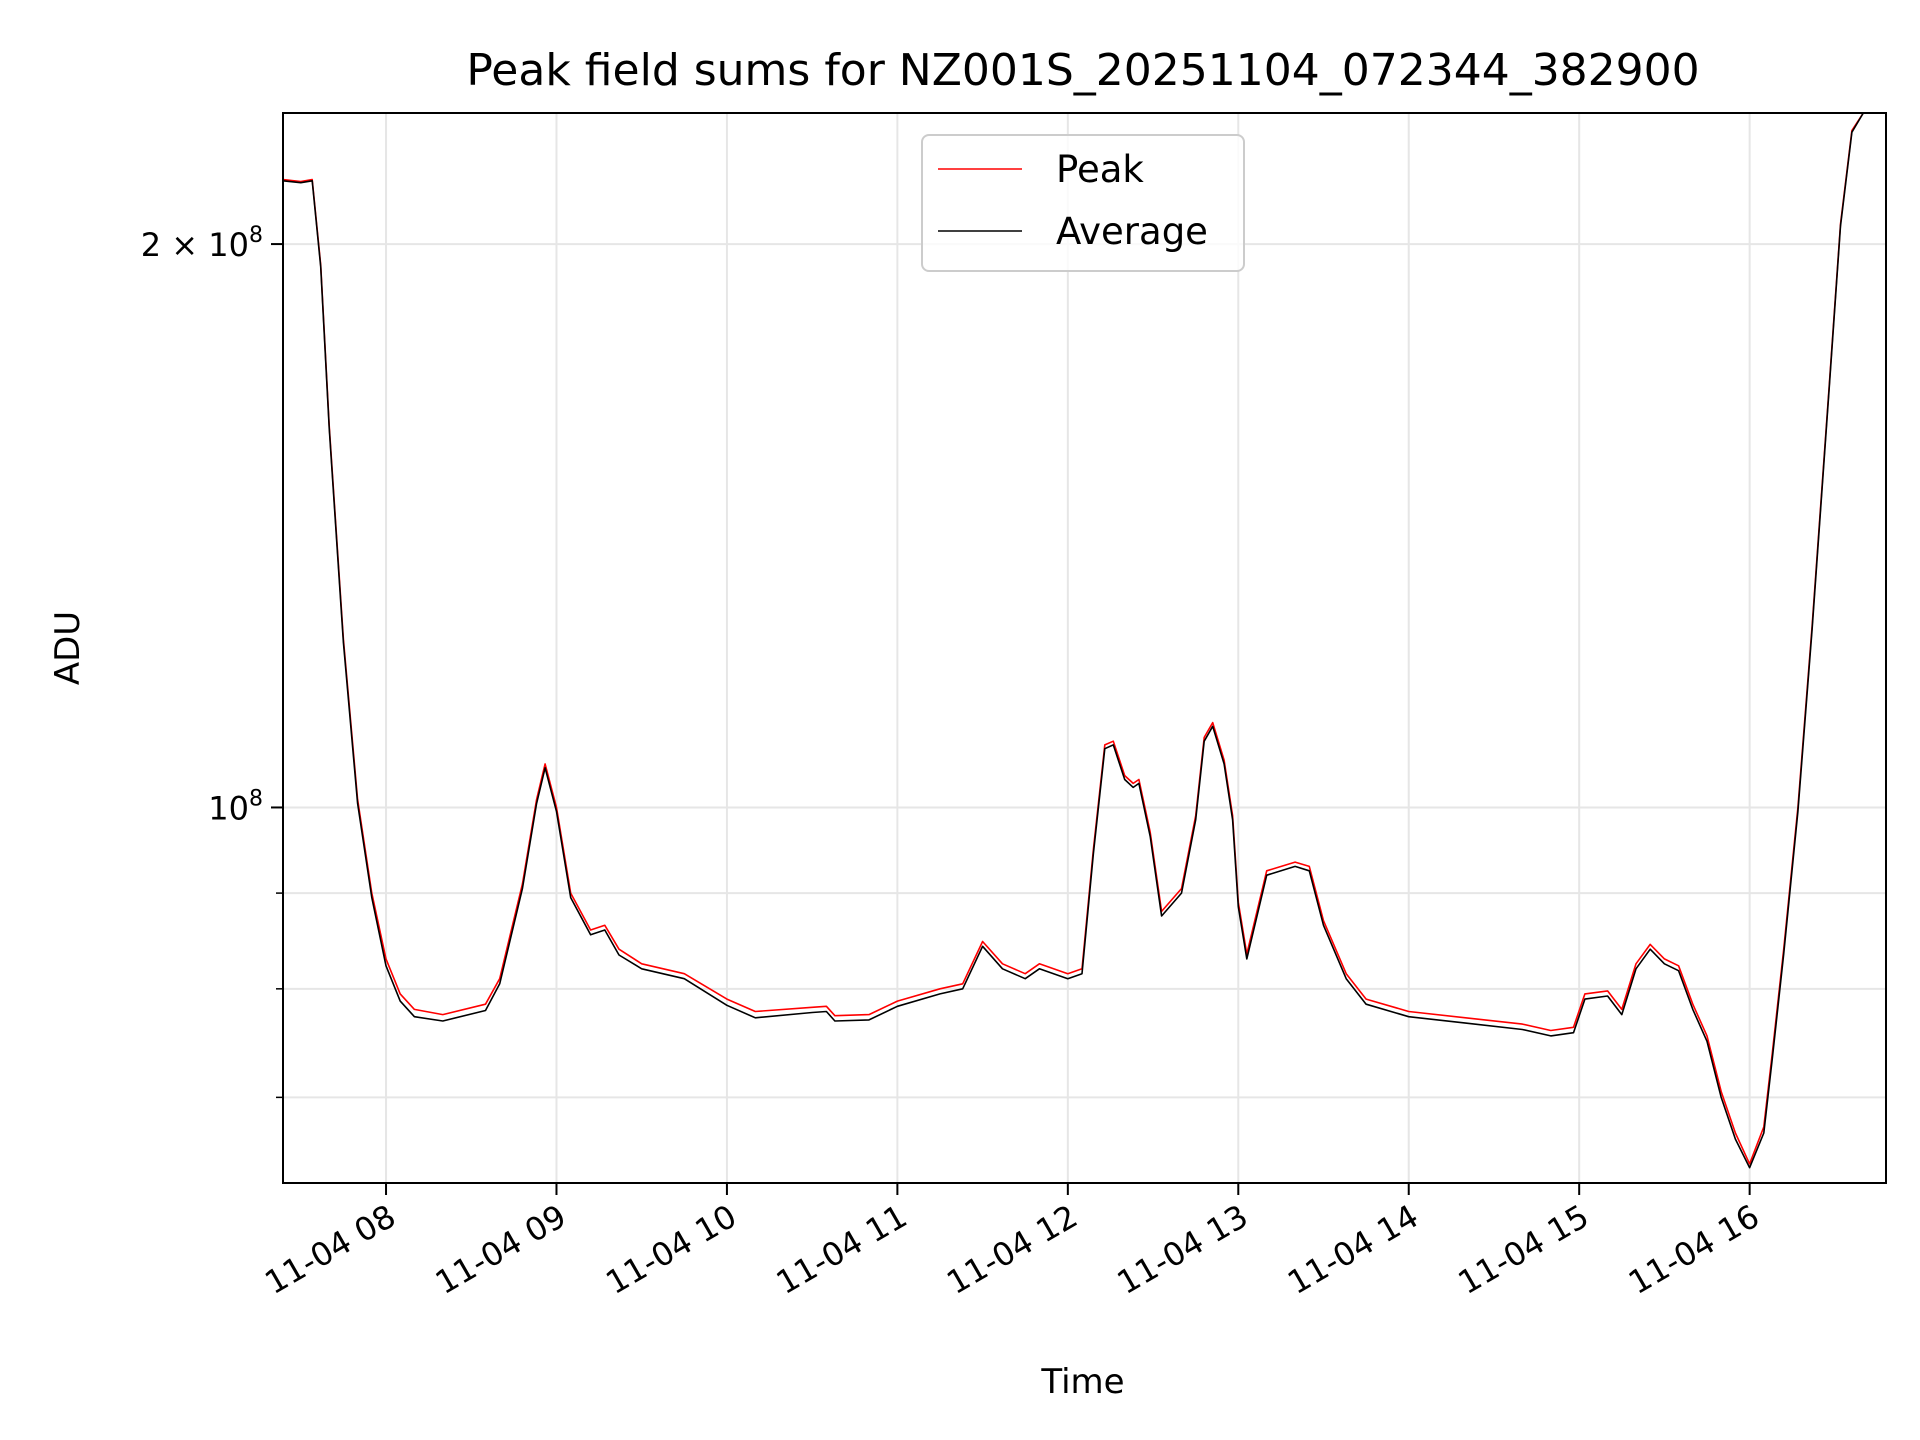 This screenshot has width=1920, height=1440. What do you see at coordinates (1132, 231) in the screenshot?
I see `legend-label-average: Average` at bounding box center [1132, 231].